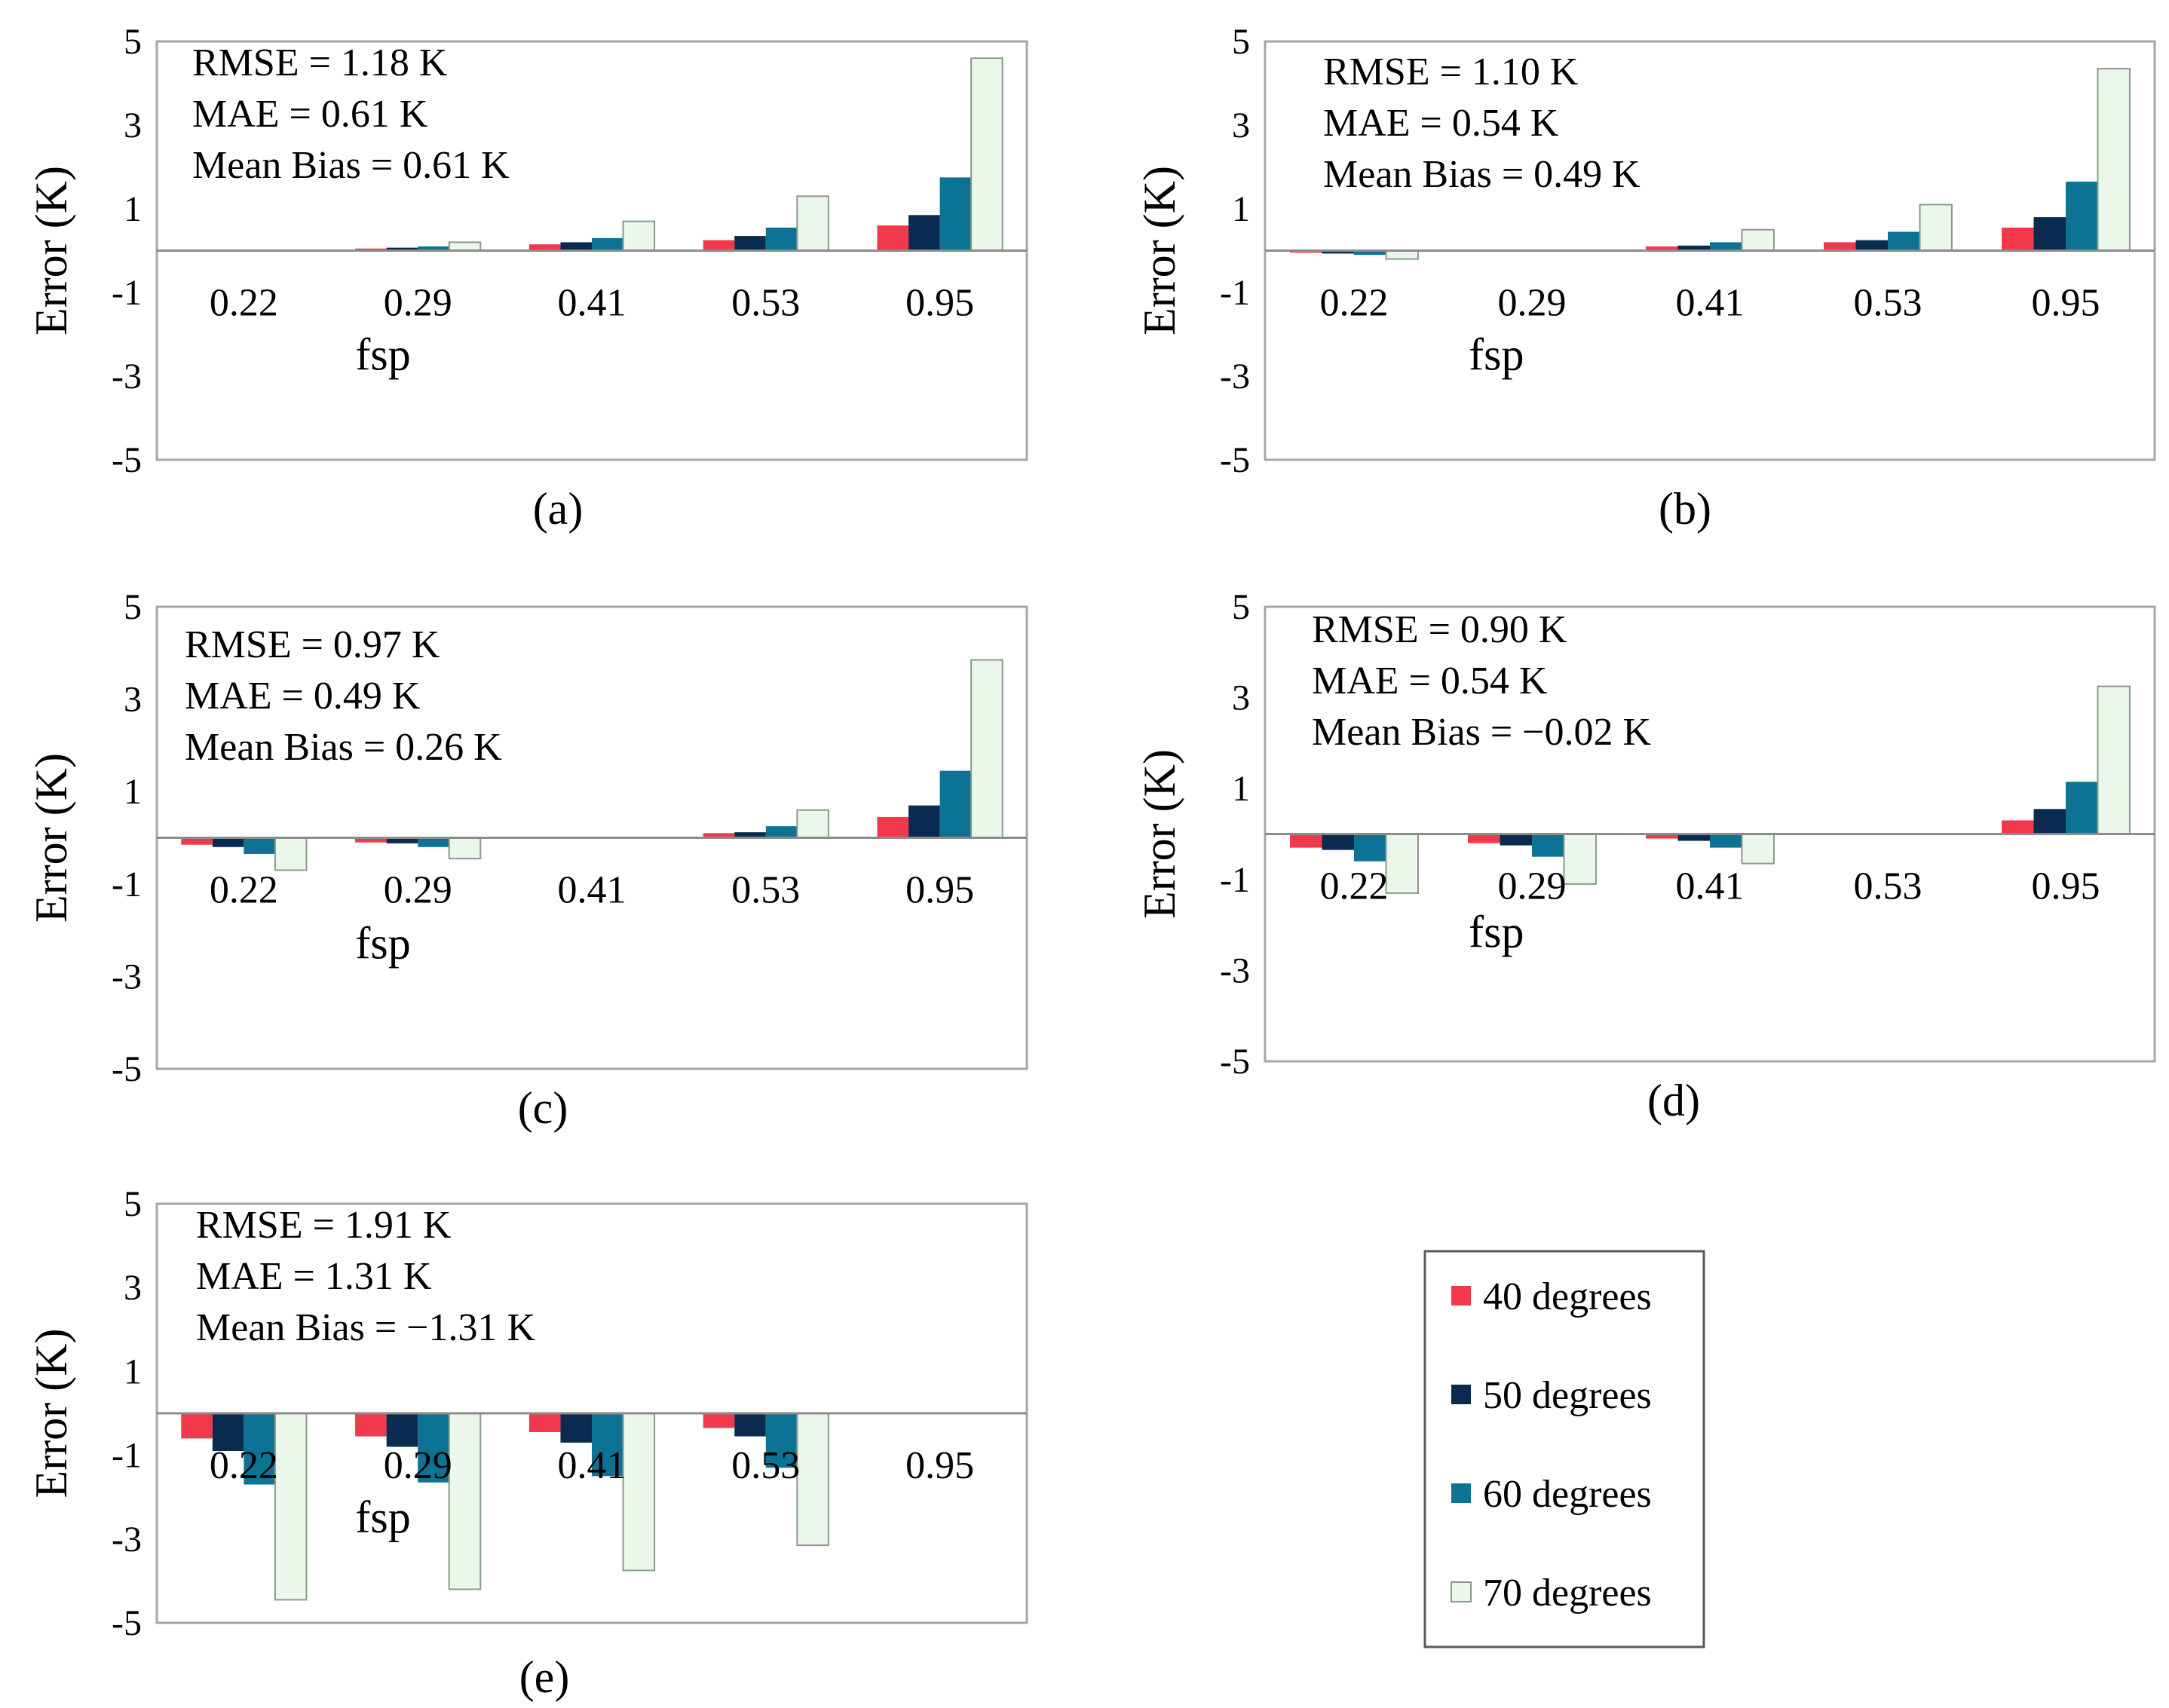 The height and width of the screenshot is (1708, 2169). What do you see at coordinates (1567, 1297) in the screenshot?
I see `legend-label-40: 40 degrees` at bounding box center [1567, 1297].